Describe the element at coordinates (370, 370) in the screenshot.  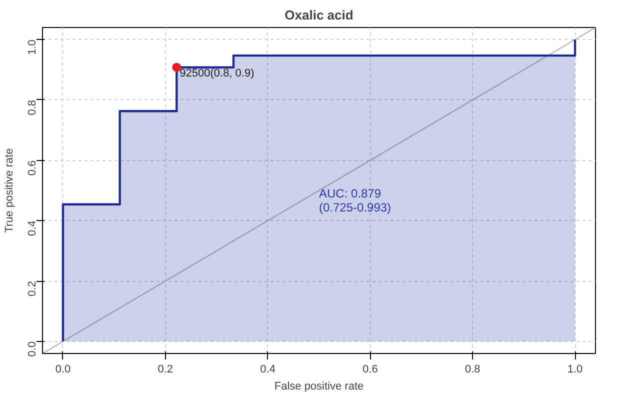
I see `x-tick-label: 0.6` at that location.